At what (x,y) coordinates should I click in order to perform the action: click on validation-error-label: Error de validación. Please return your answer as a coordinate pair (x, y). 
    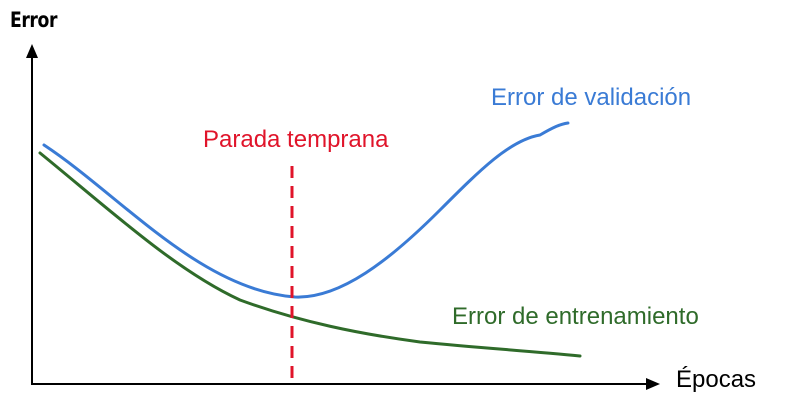
    Looking at the image, I should click on (591, 97).